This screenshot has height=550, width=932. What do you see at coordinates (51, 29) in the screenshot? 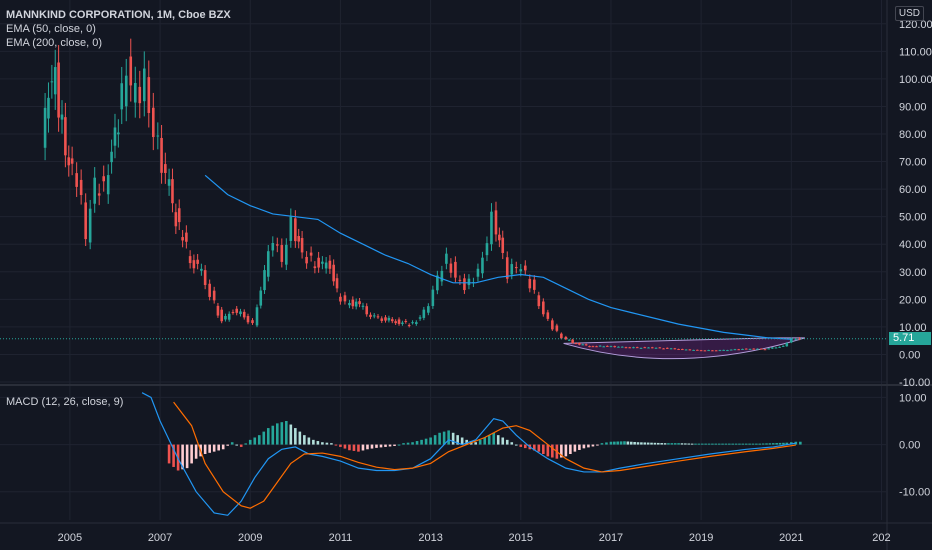
I see `indicator-ema50: EMA (50, close, 0)` at bounding box center [51, 29].